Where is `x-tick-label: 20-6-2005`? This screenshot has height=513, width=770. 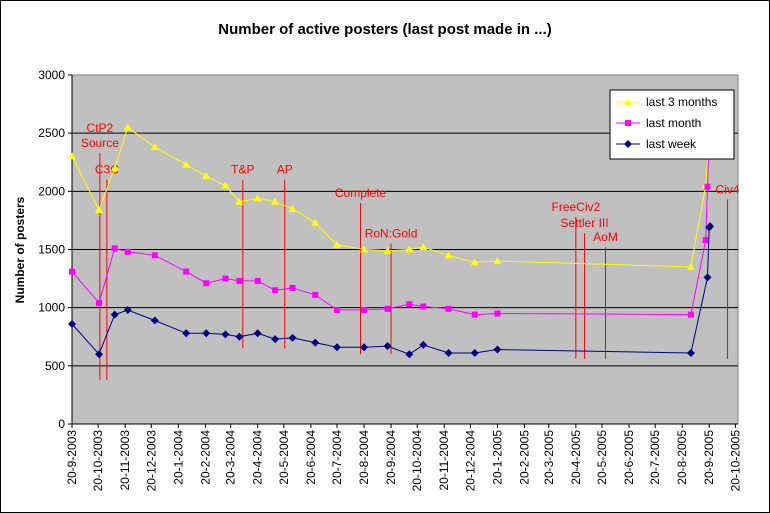
x-tick-label: 20-6-2005 is located at coordinates (629, 457).